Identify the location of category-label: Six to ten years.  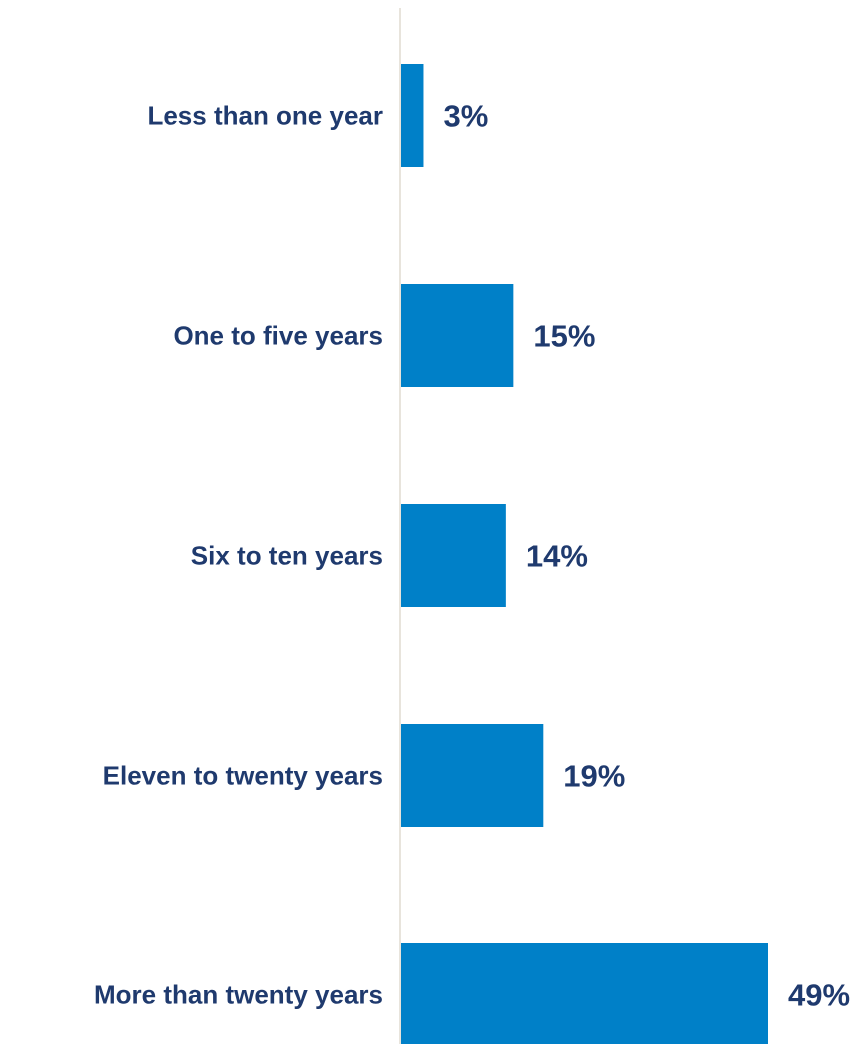
(287, 556).